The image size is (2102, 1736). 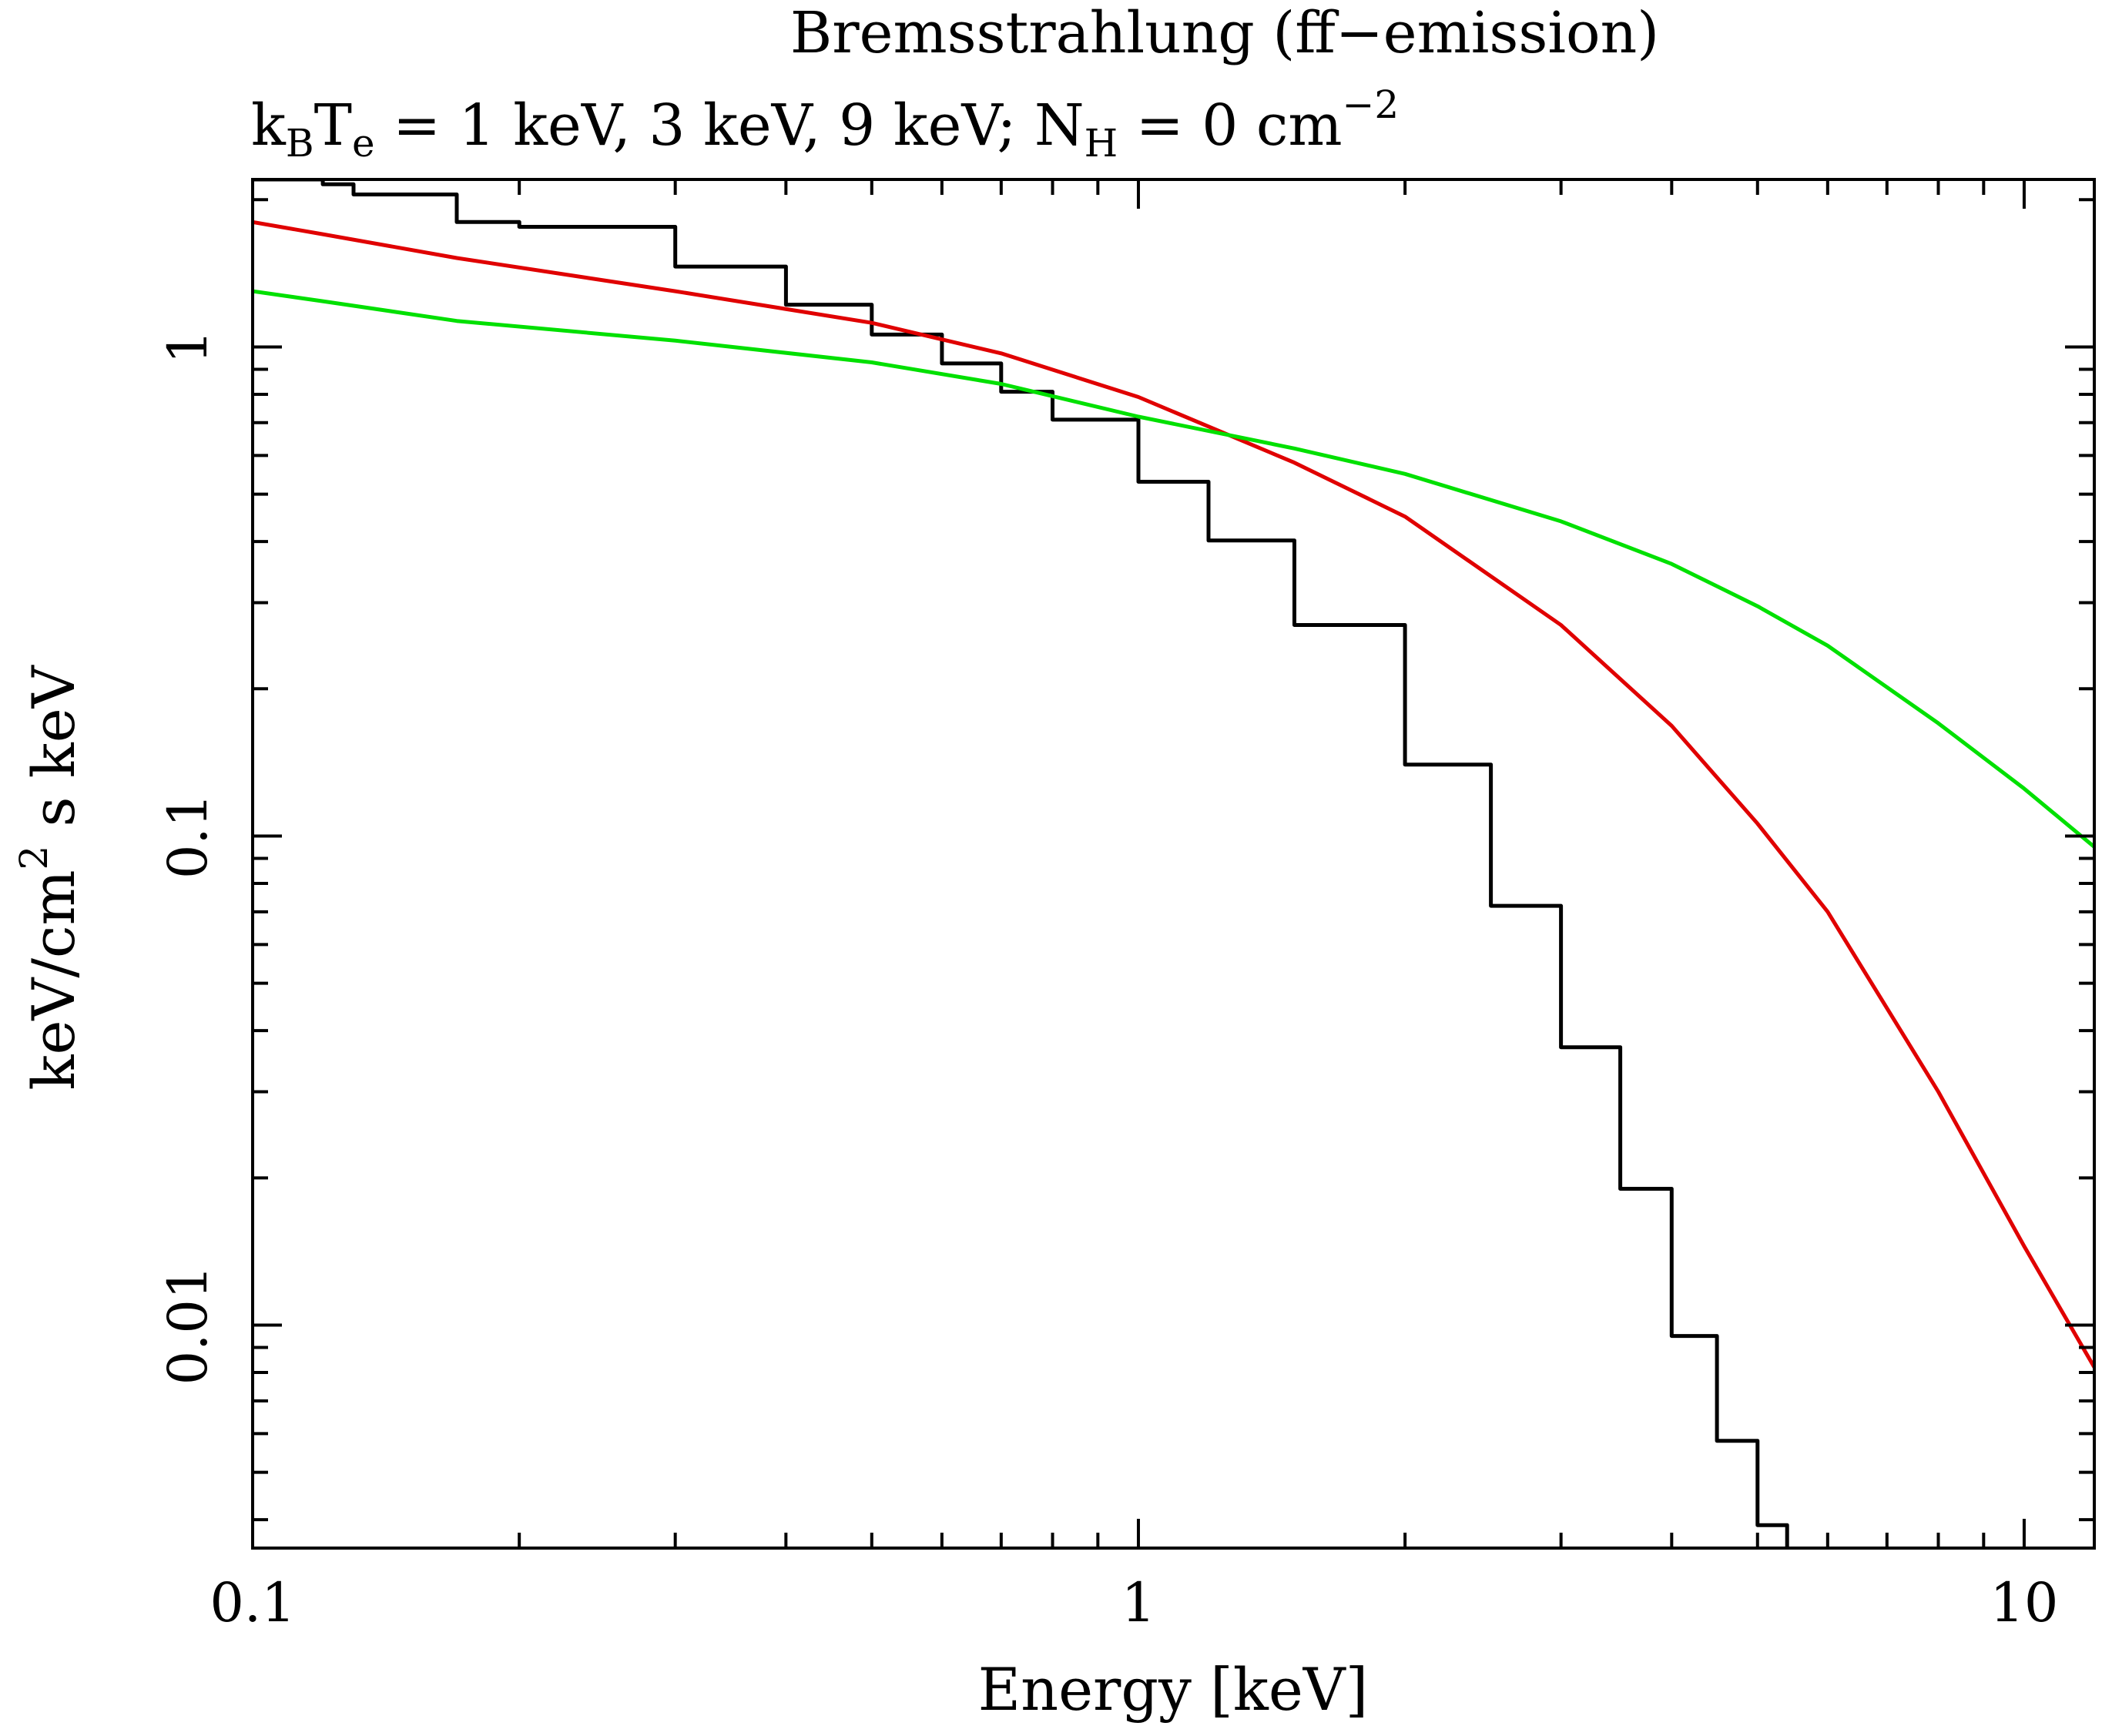 What do you see at coordinates (188, 836) in the screenshot?
I see `y-tick-label: 0.1` at bounding box center [188, 836].